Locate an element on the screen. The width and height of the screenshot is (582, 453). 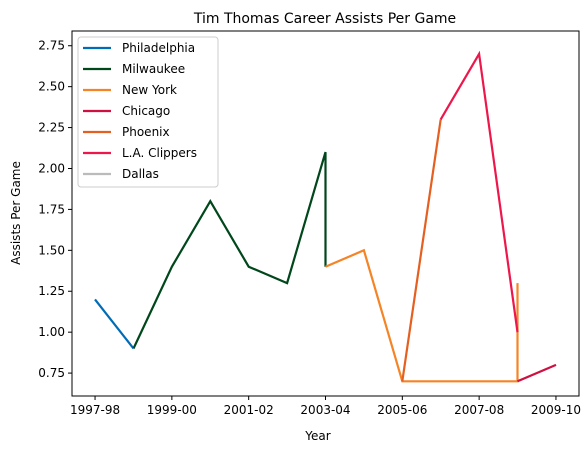
legend-frame is located at coordinates (148, 112).